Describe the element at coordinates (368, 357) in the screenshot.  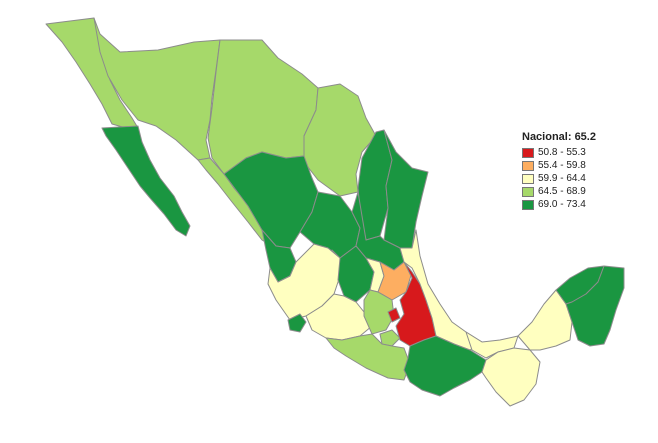
I see `state-guerrero` at that location.